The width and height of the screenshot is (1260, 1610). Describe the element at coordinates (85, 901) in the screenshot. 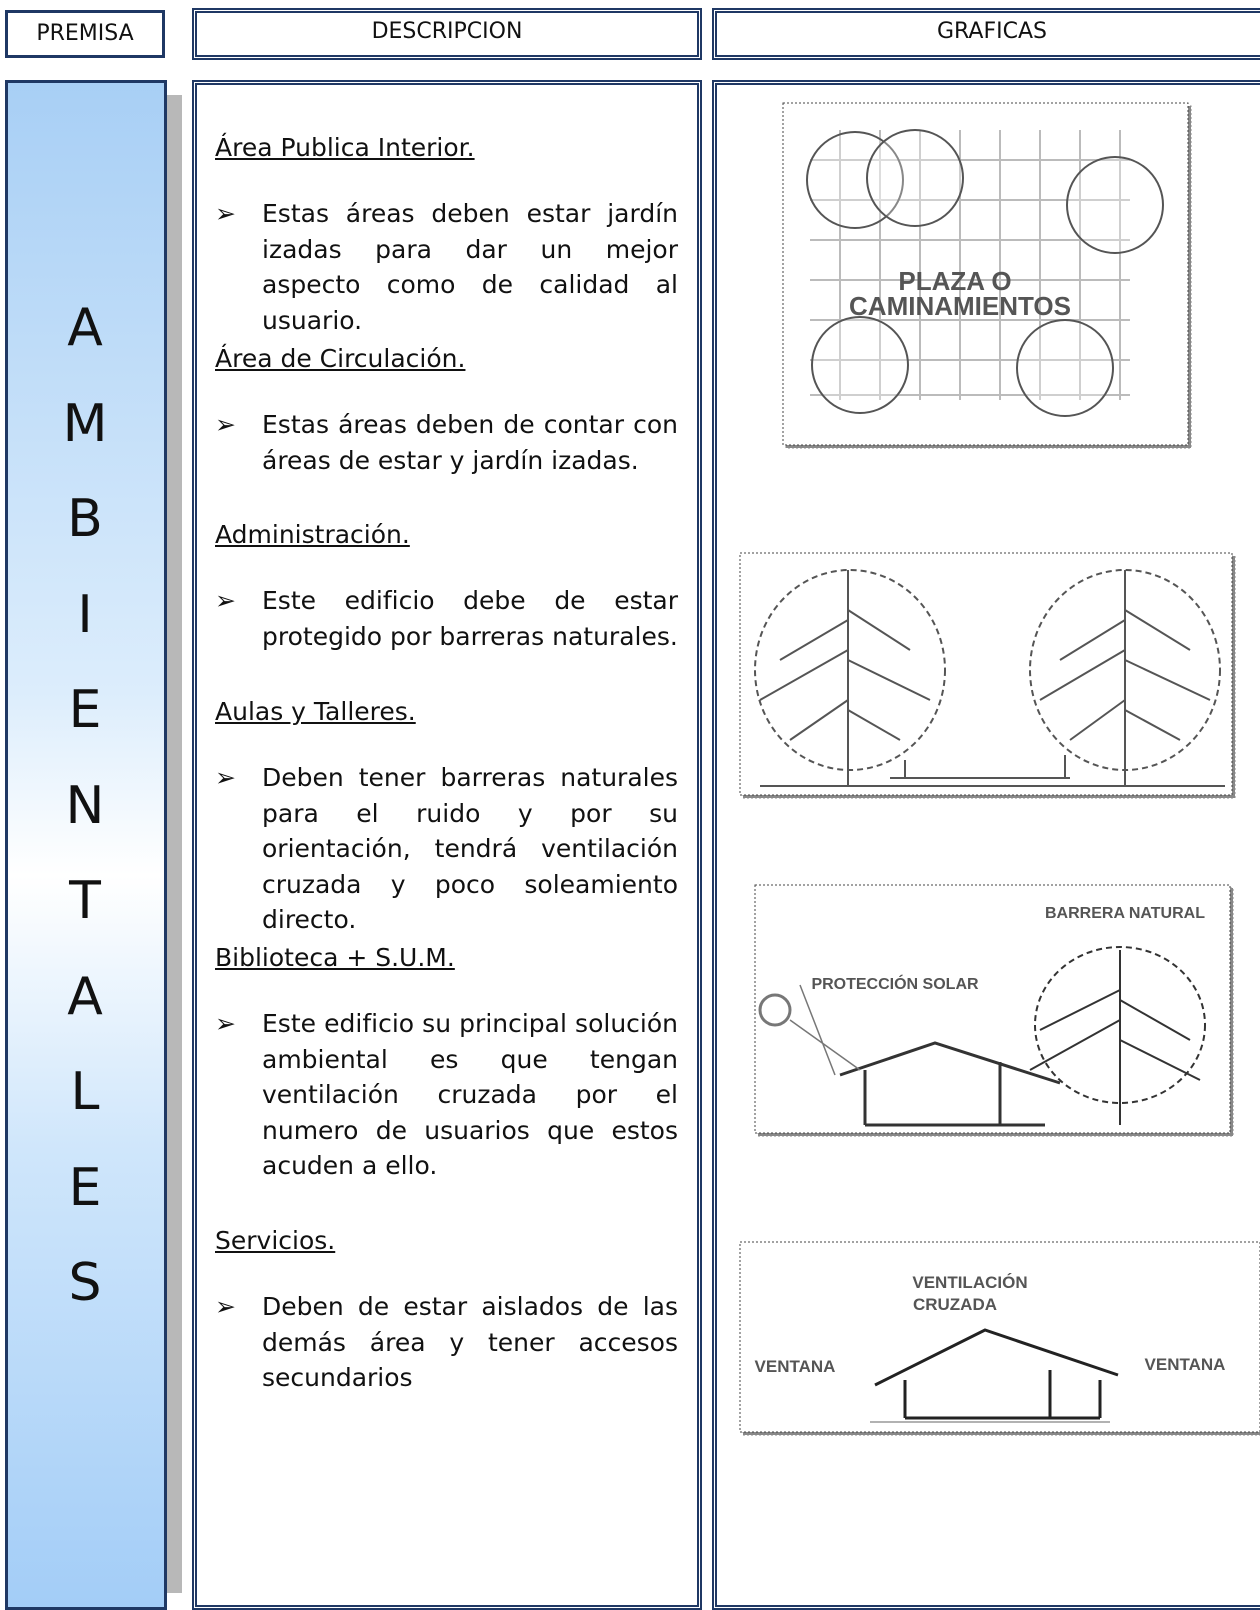

I see `premise-letter: T` at that location.